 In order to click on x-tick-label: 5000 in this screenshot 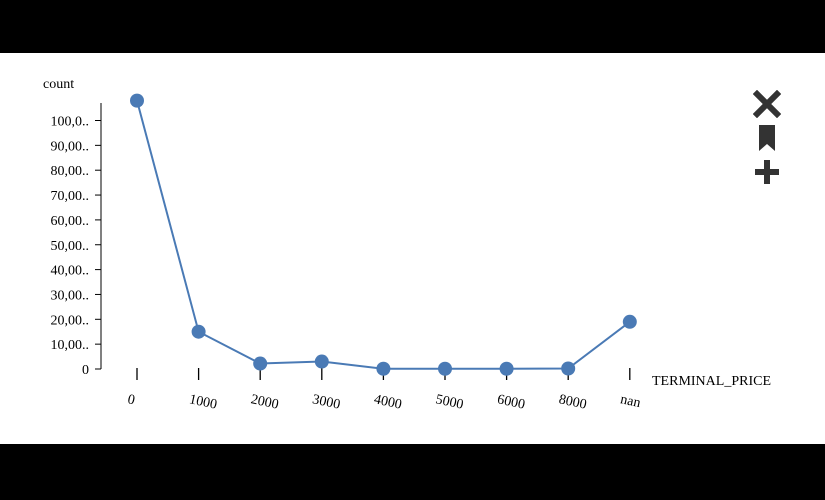, I will do `click(449, 402)`.